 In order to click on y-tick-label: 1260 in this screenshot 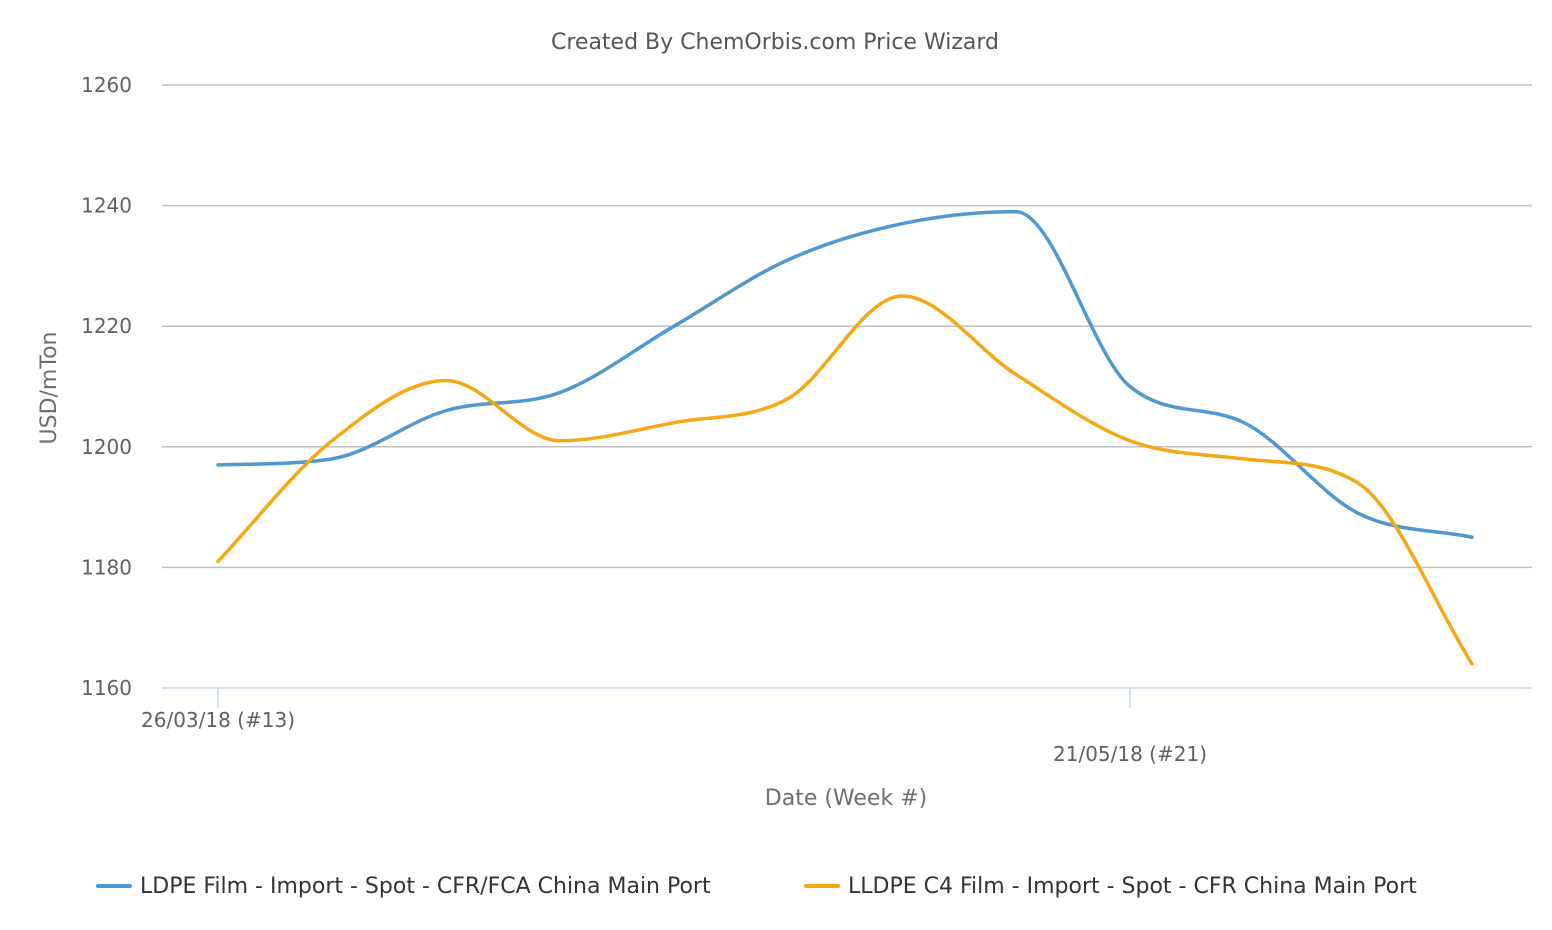, I will do `click(106, 85)`.